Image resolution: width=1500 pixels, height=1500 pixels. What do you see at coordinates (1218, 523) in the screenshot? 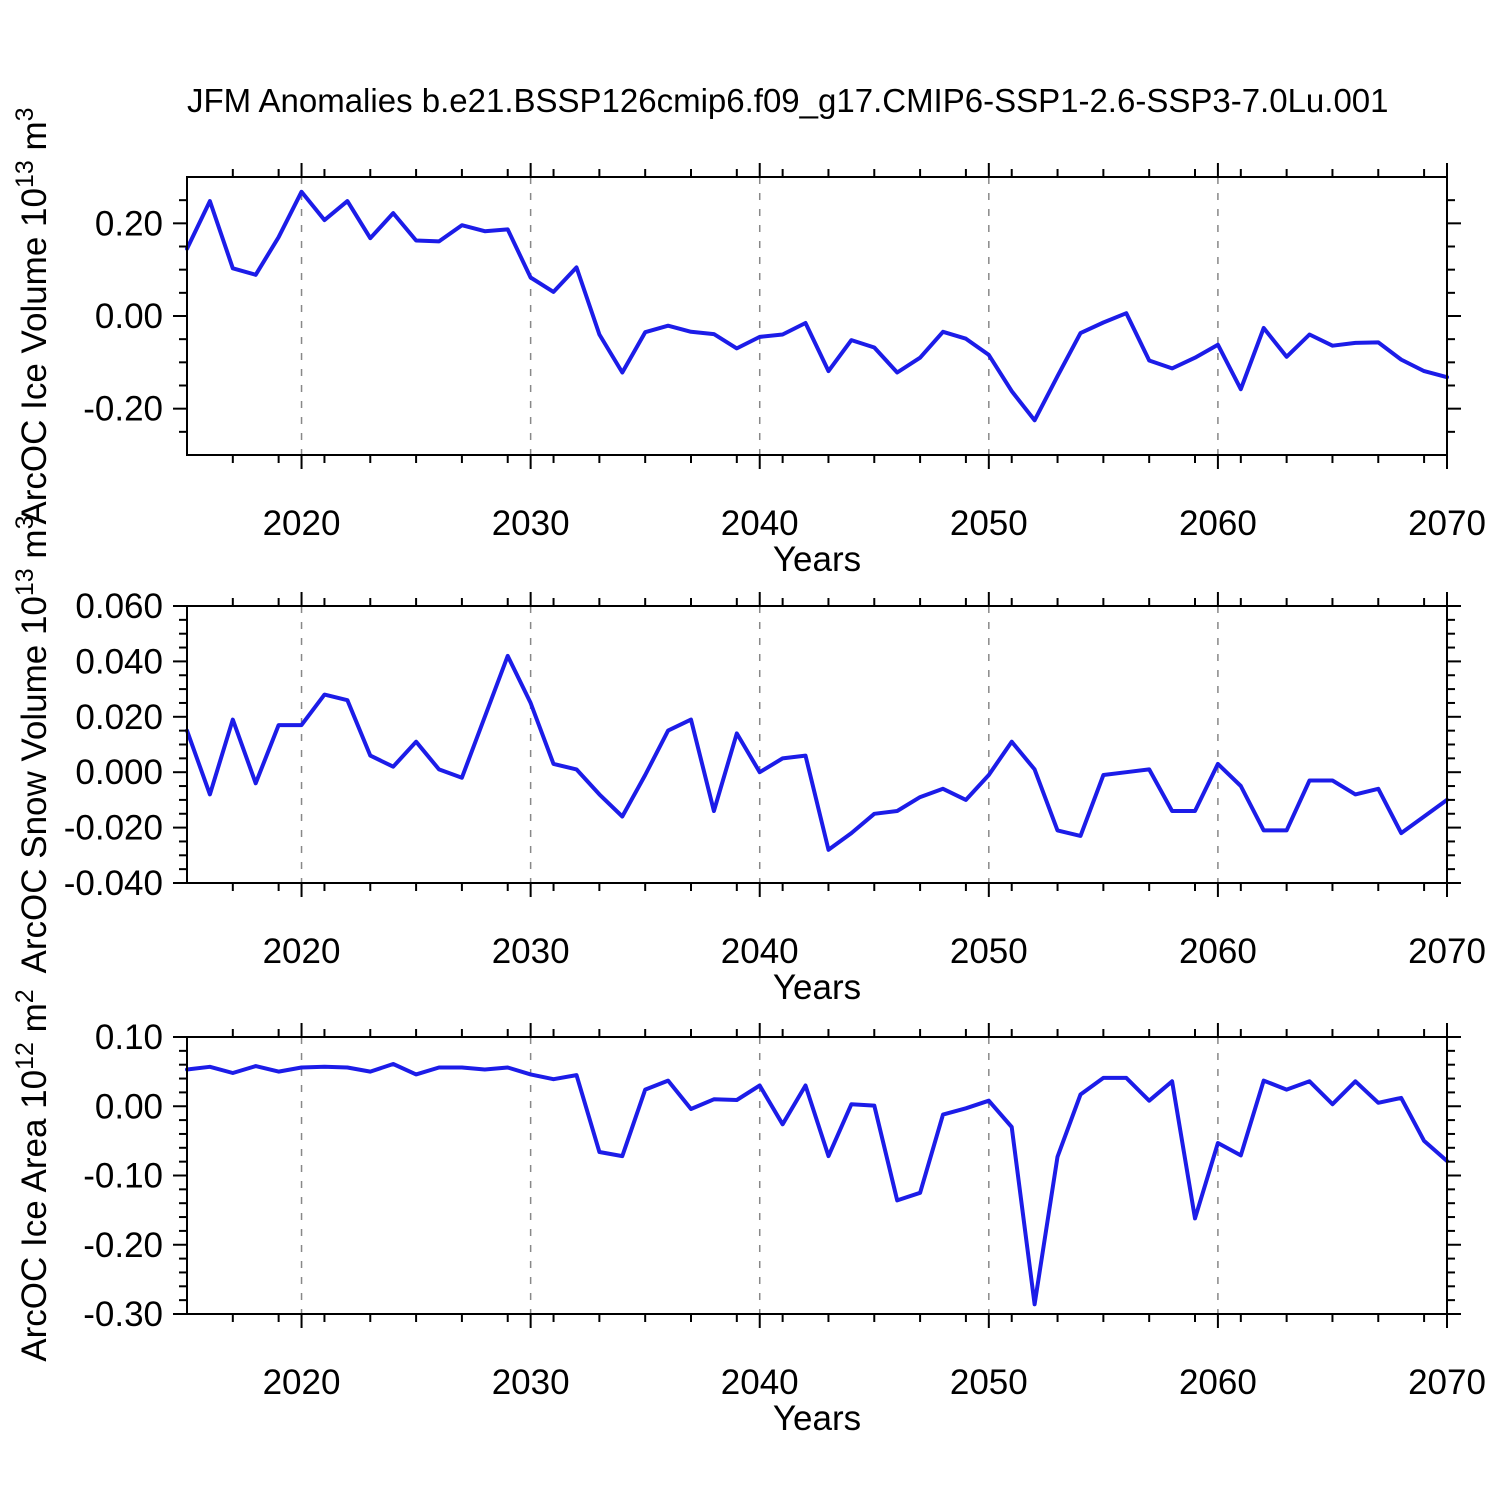
I see `ice-volume-x-tick-label-2060: 2060` at bounding box center [1218, 523].